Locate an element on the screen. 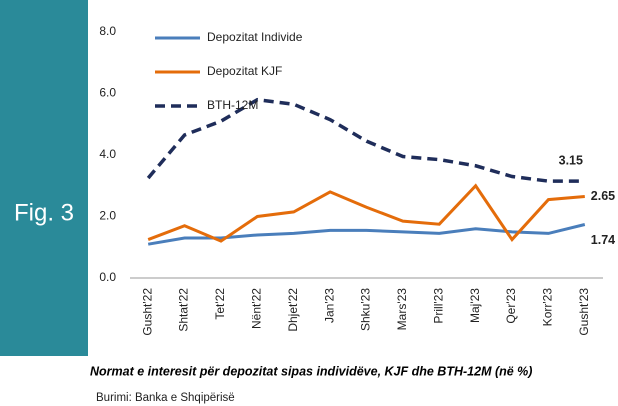 This screenshot has height=406, width=618. y-tick-label: 2.0 is located at coordinates (107, 216).